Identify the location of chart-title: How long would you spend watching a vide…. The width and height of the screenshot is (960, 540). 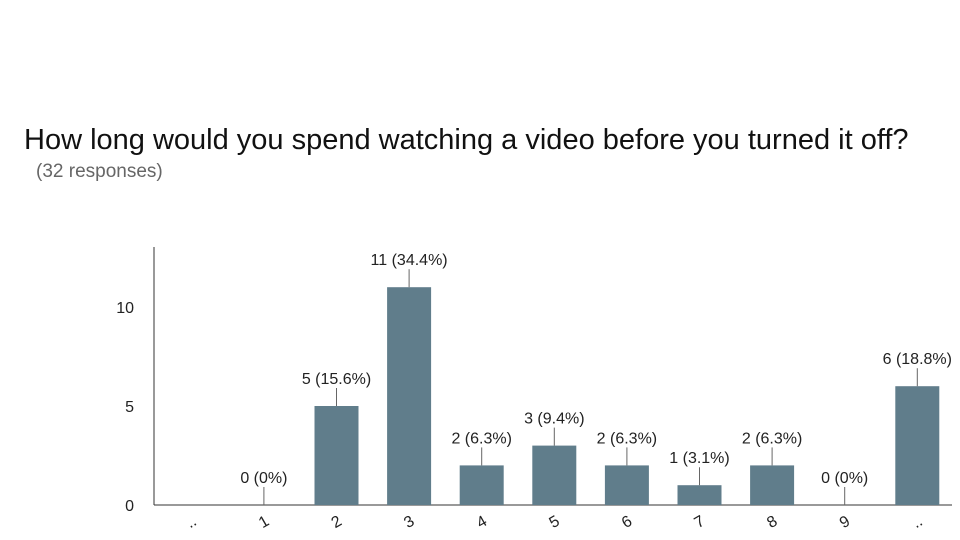
(466, 140).